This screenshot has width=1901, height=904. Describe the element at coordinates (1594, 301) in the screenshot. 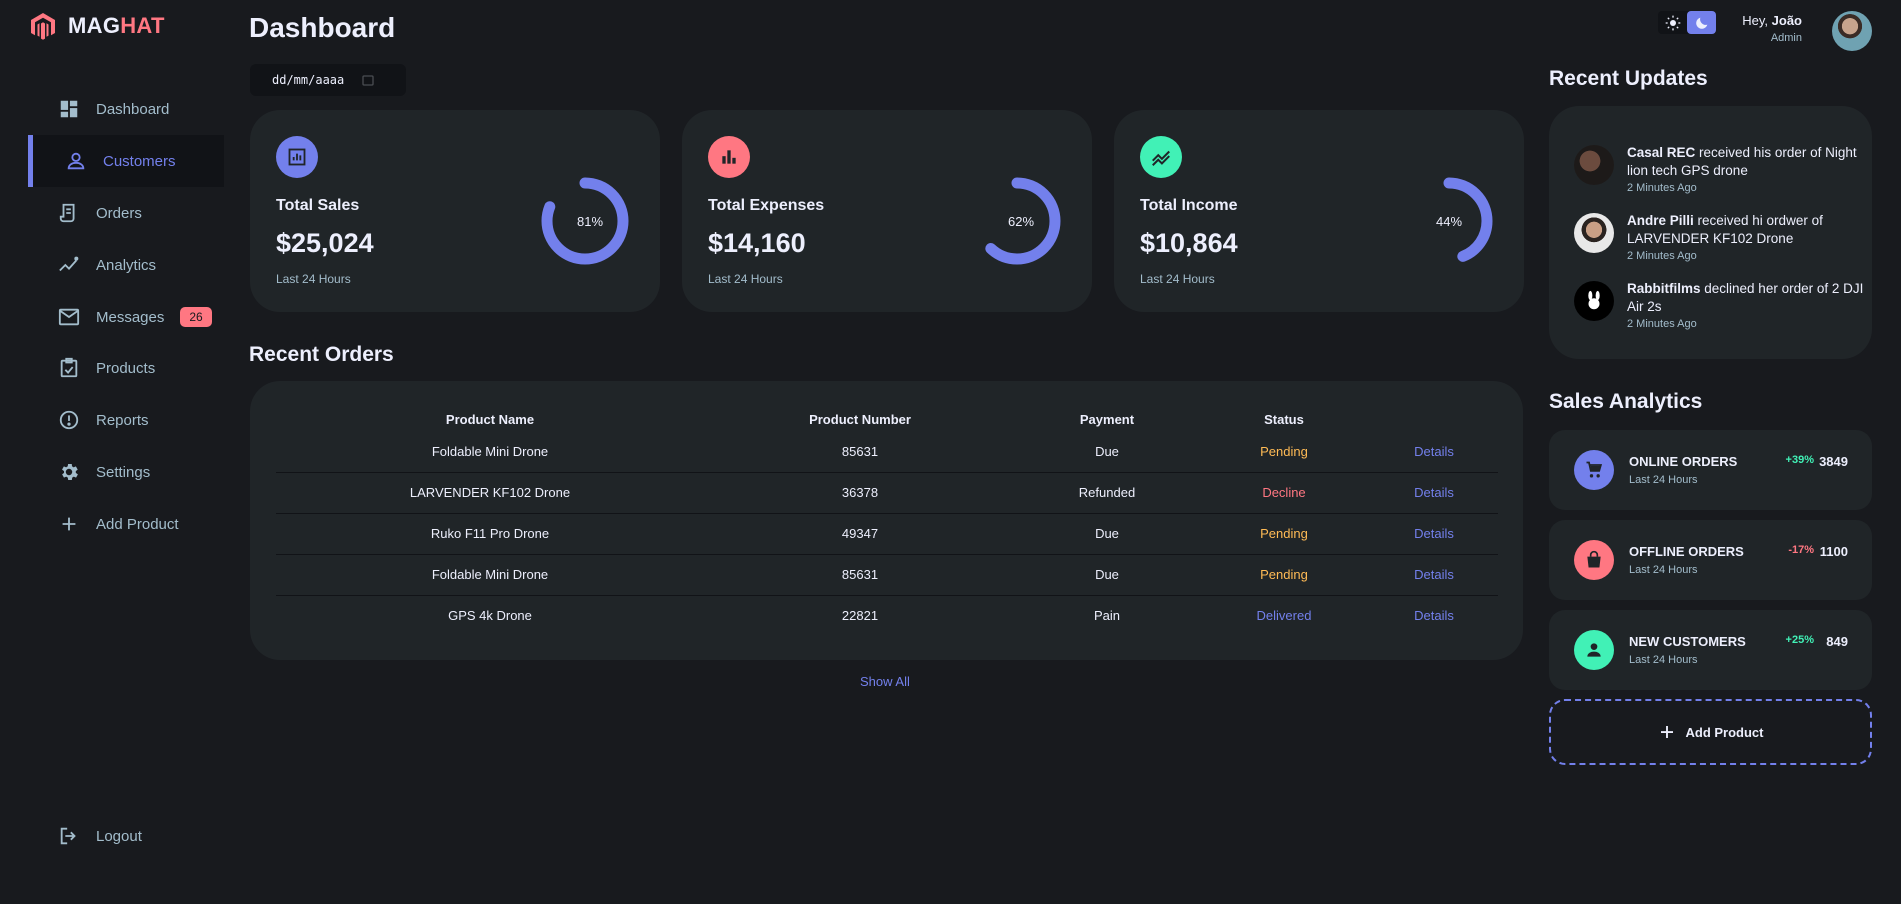

I see `rabbit-logo-icon` at that location.